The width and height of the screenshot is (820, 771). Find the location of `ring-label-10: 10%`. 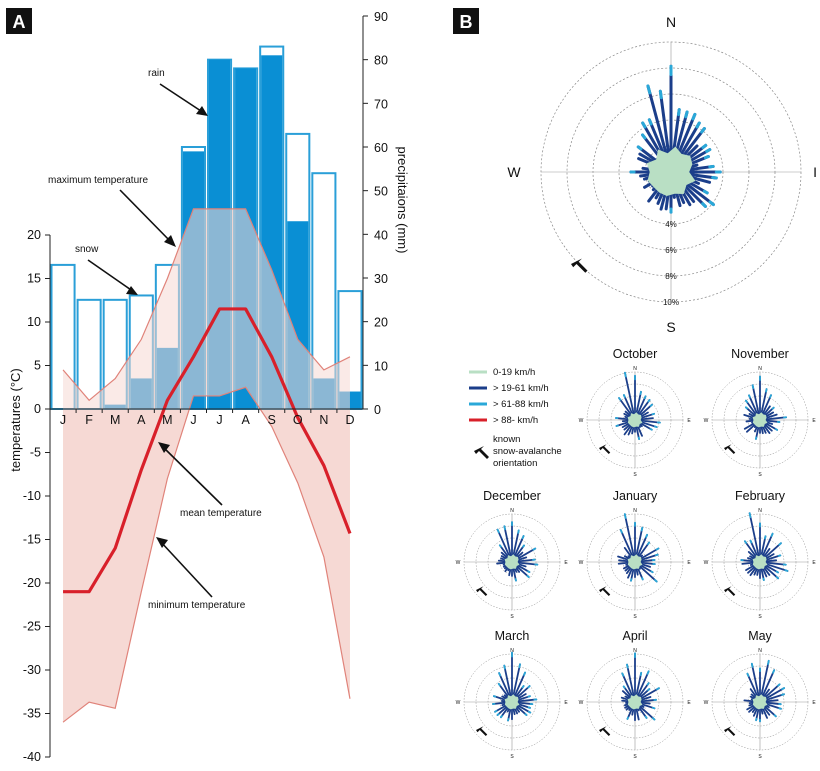

ring-label-10: 10% is located at coordinates (671, 302).